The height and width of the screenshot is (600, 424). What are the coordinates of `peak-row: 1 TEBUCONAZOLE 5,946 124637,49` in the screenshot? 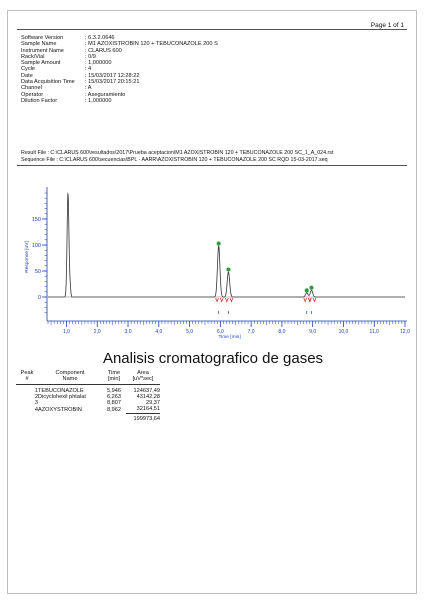 It's located at (88, 391).